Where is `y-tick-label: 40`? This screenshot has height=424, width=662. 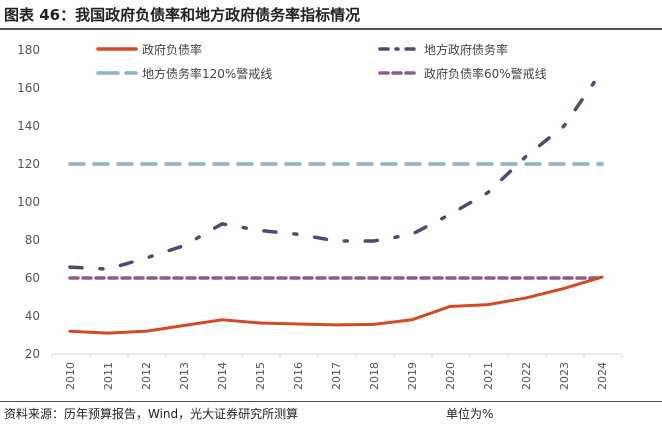 y-tick-label: 40 is located at coordinates (32, 316).